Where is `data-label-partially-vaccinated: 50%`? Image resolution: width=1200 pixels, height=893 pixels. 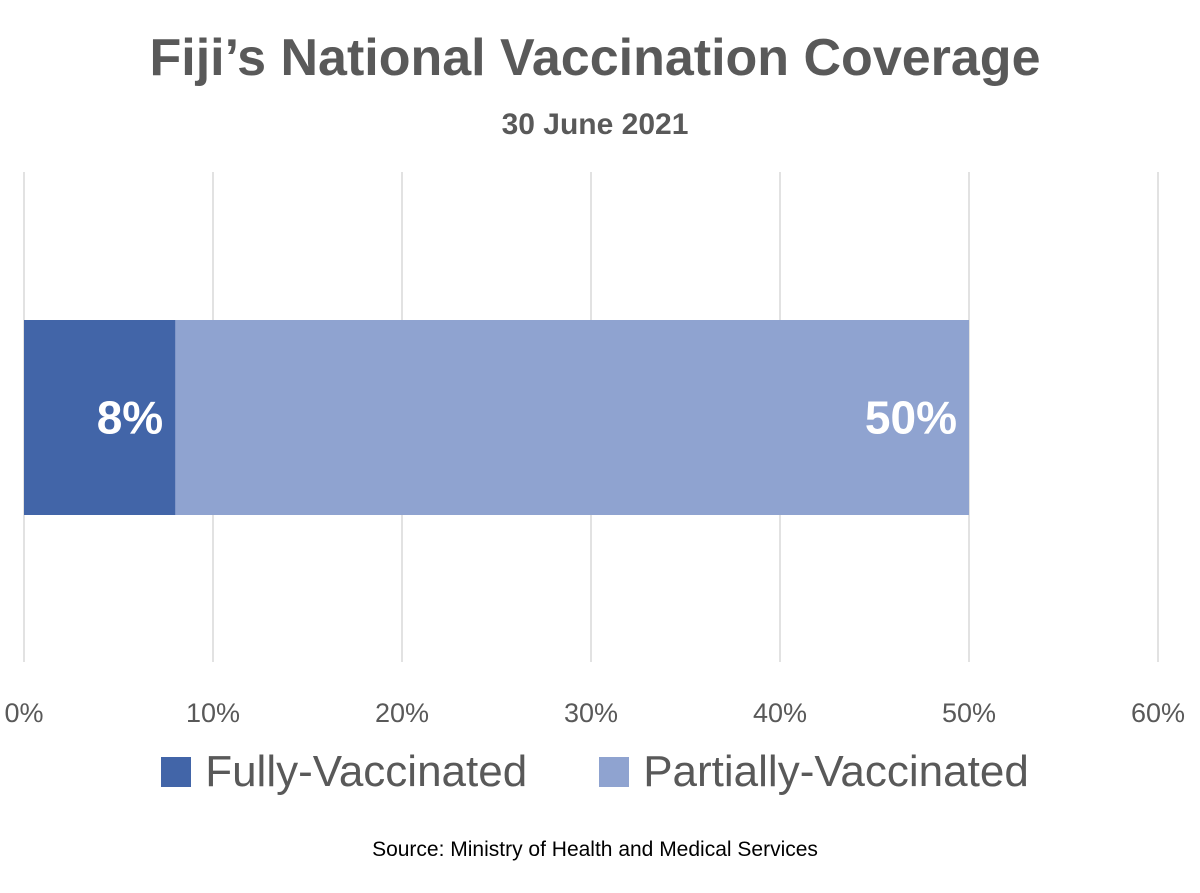
data-label-partially-vaccinated: 50% is located at coordinates (911, 418).